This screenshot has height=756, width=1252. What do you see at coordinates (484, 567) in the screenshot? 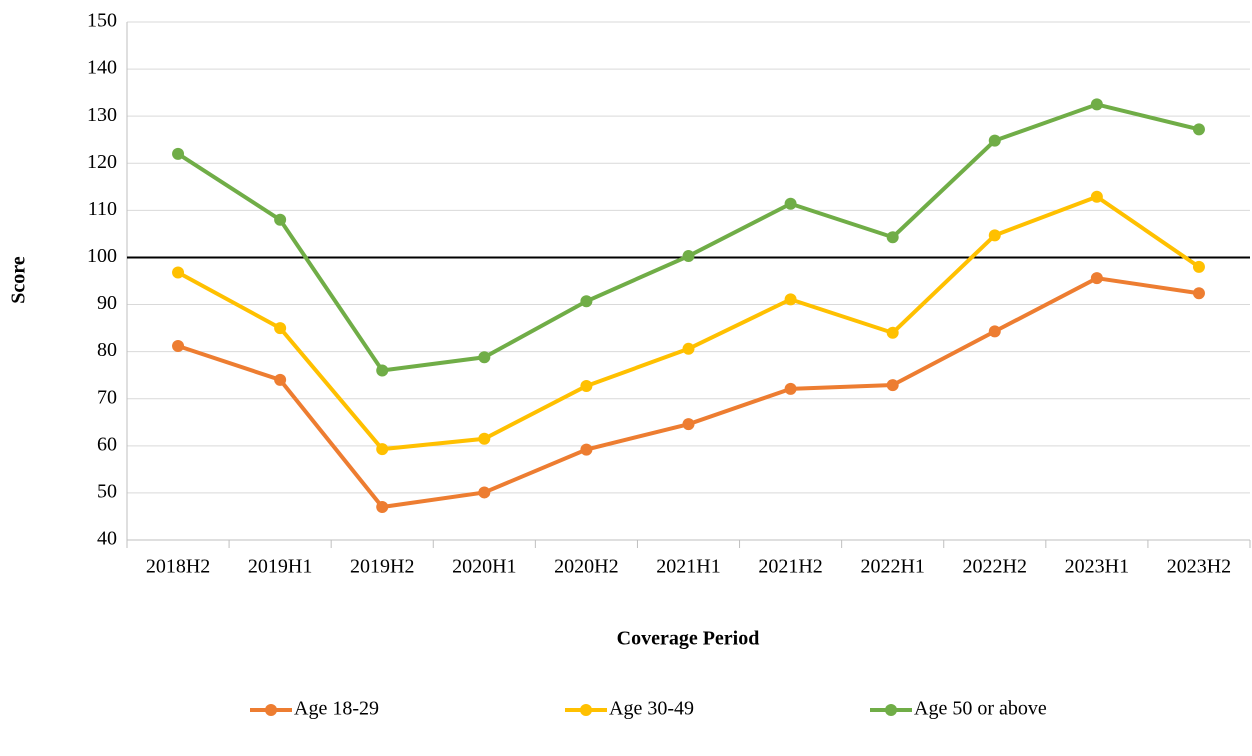
I see `x-tick-label: 2020H1` at bounding box center [484, 567].